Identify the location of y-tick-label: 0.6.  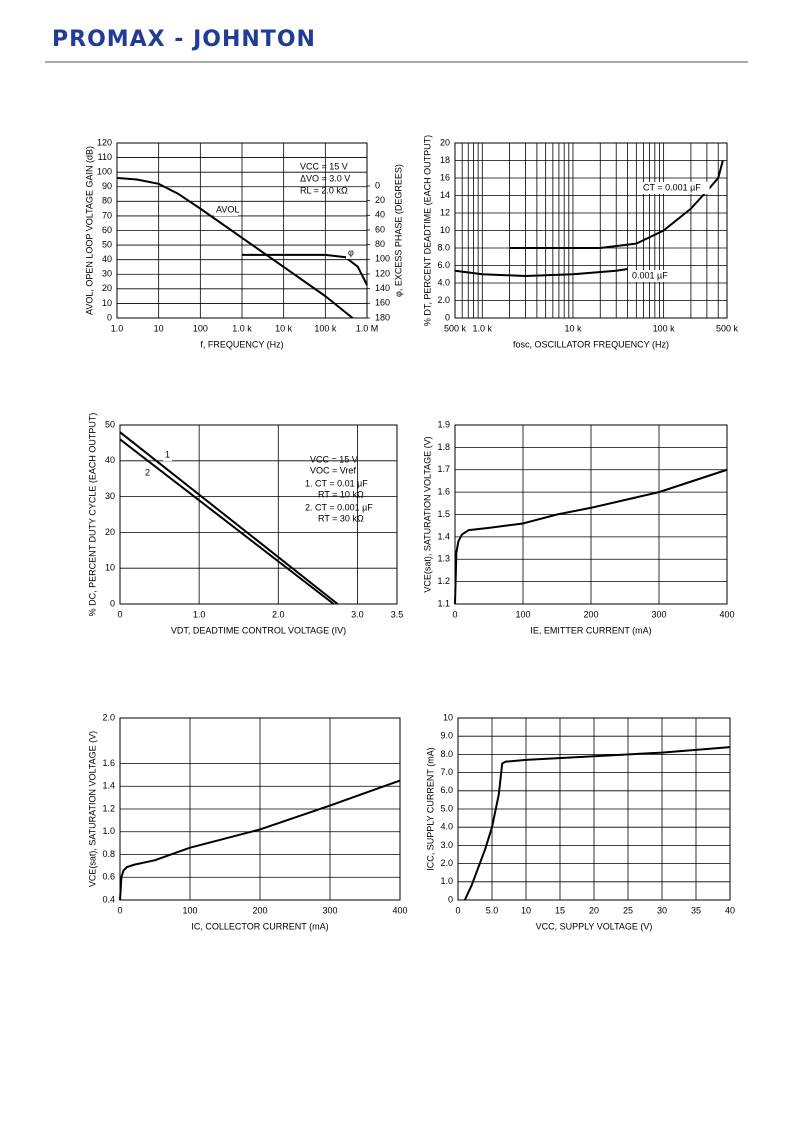
(108, 877).